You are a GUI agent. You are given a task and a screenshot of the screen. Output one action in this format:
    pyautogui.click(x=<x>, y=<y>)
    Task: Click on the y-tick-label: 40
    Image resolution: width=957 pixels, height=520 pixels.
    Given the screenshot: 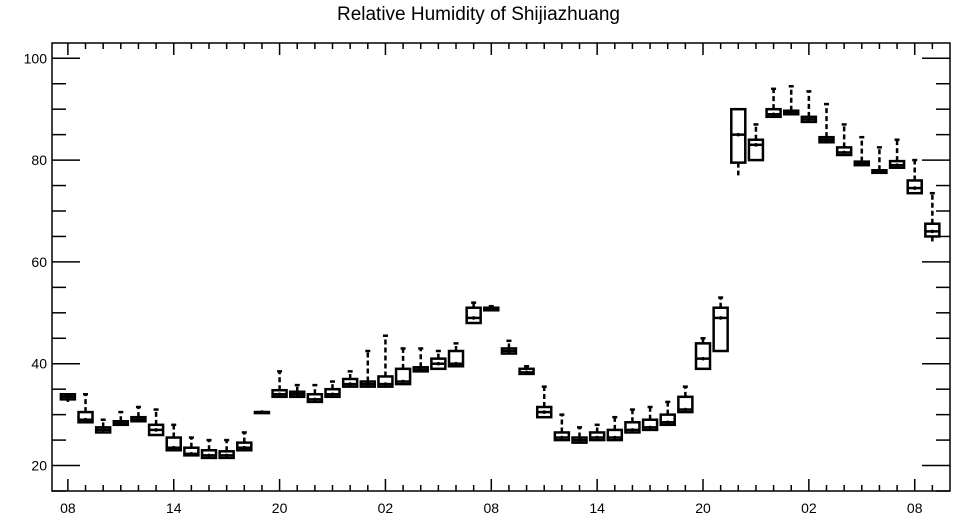 What is the action you would take?
    pyautogui.click(x=39, y=364)
    